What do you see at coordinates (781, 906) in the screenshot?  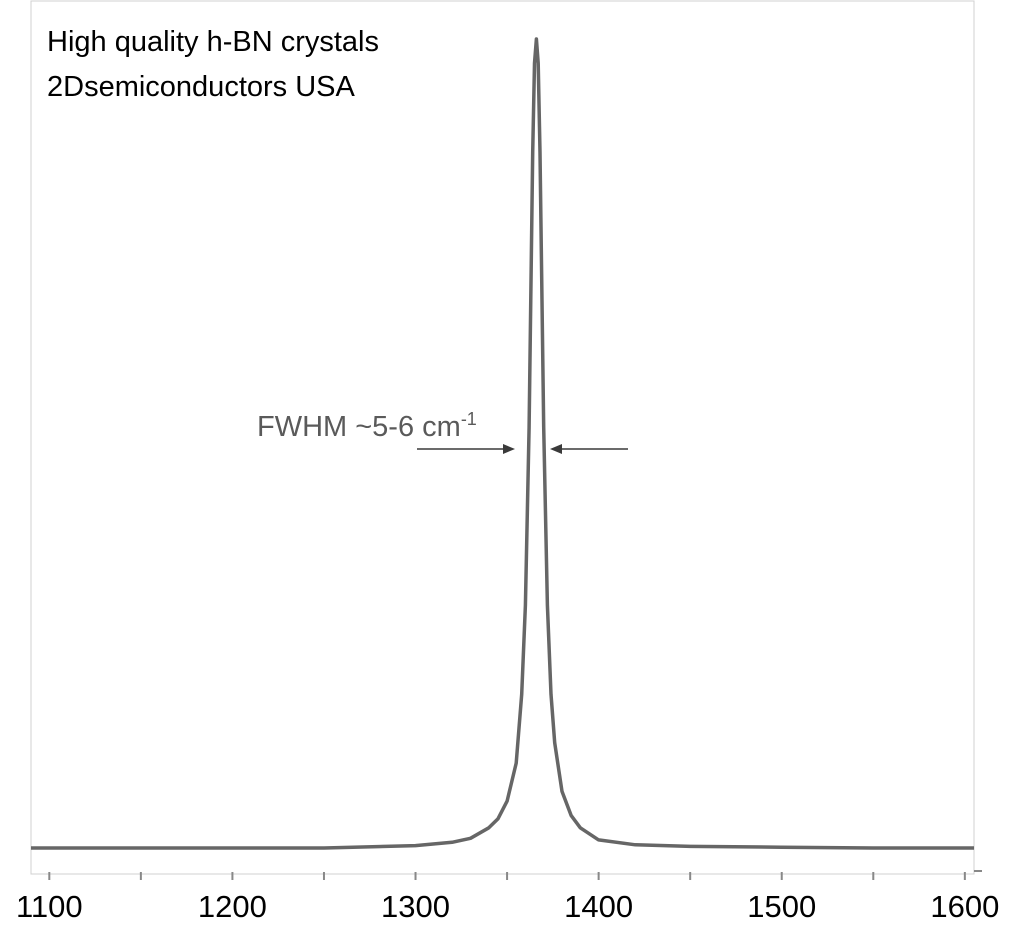 I see `x-tick-label: 1500` at bounding box center [781, 906].